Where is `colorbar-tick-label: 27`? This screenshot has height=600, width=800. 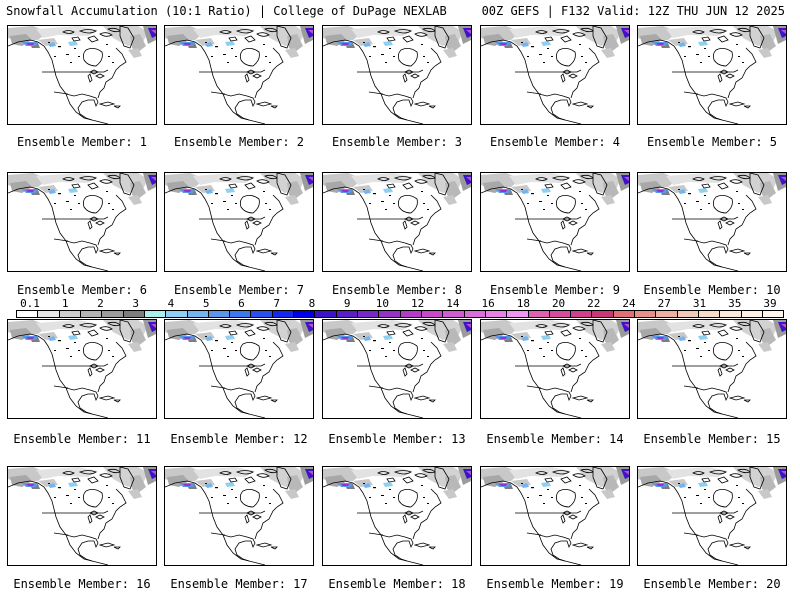 colorbar-tick-label: 27 is located at coordinates (664, 303).